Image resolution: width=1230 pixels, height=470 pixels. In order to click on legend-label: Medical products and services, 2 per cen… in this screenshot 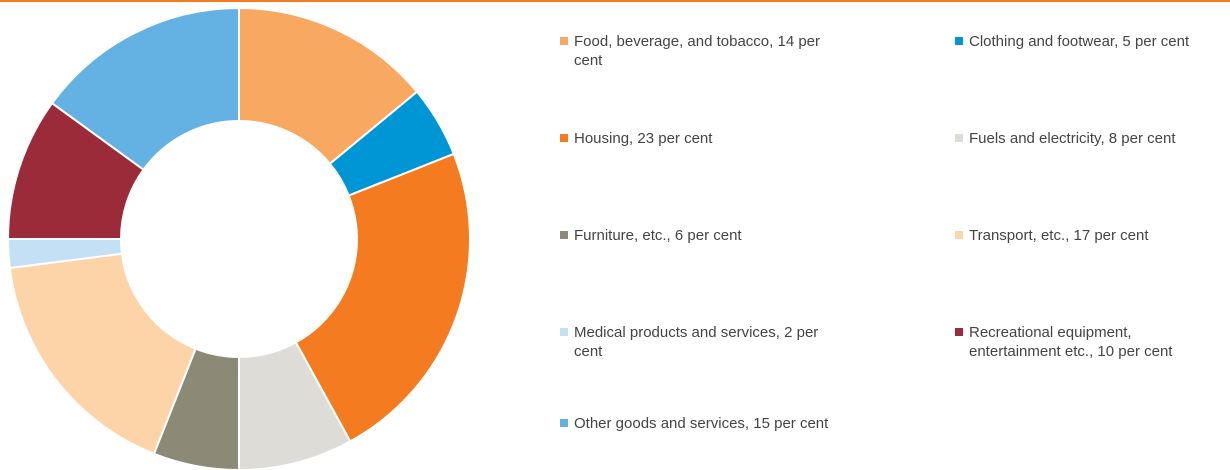, I will do `click(696, 342)`.